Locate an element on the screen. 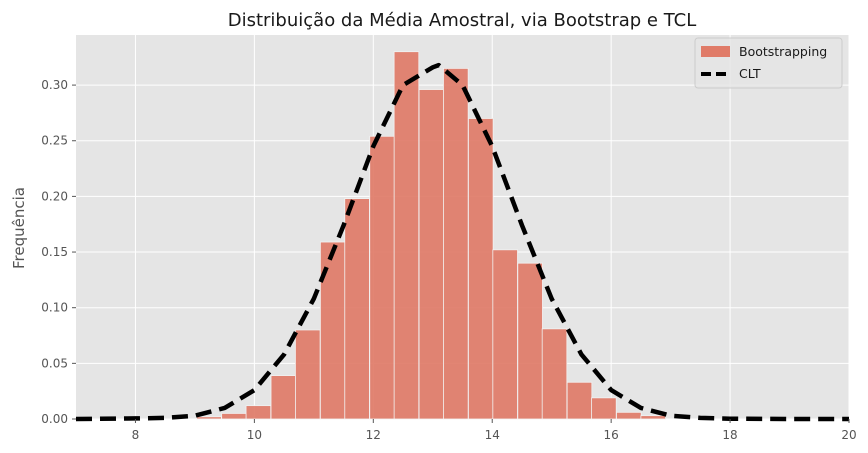 Image resolution: width=868 pixels, height=453 pixels. legend-swatch-bootstrapping is located at coordinates (715, 51).